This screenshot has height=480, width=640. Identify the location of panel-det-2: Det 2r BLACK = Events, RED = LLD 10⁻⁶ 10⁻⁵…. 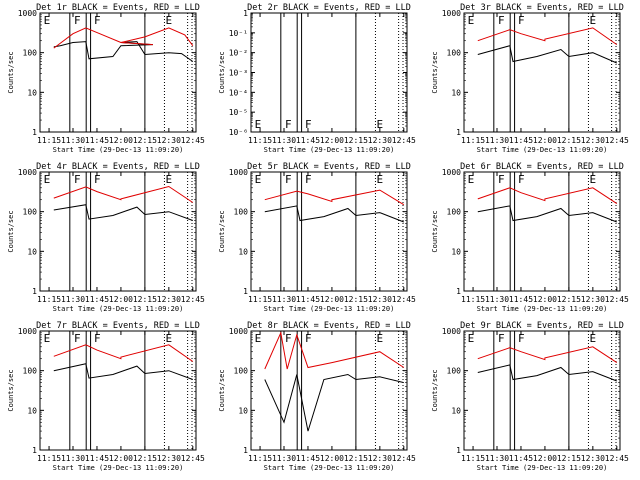
(317, 78).